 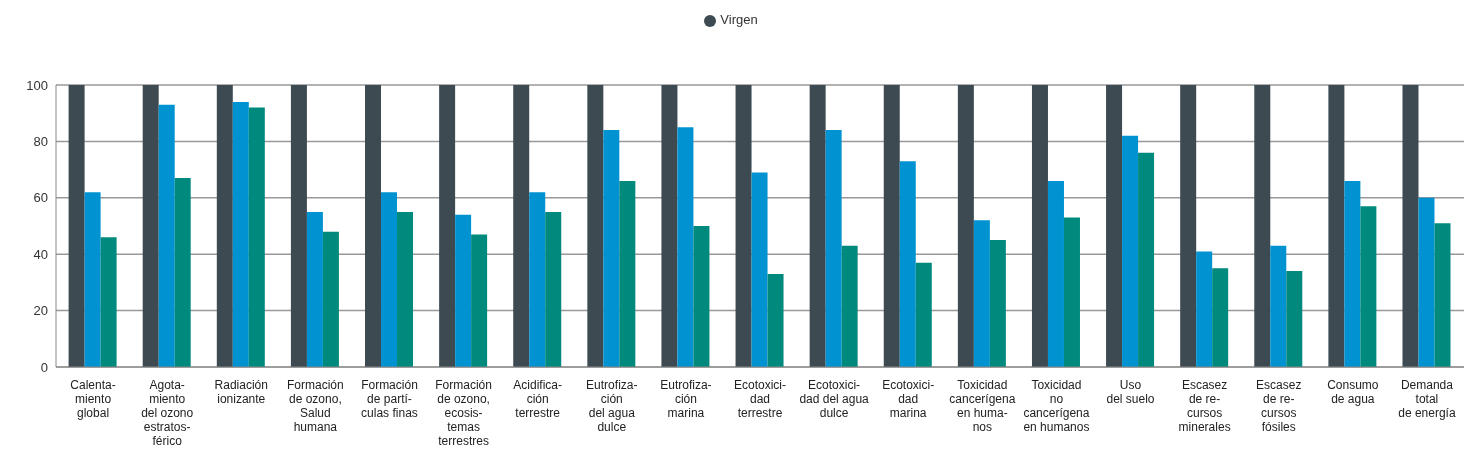 What do you see at coordinates (93, 399) in the screenshot?
I see `x-tick-label: Calenta- miento global` at bounding box center [93, 399].